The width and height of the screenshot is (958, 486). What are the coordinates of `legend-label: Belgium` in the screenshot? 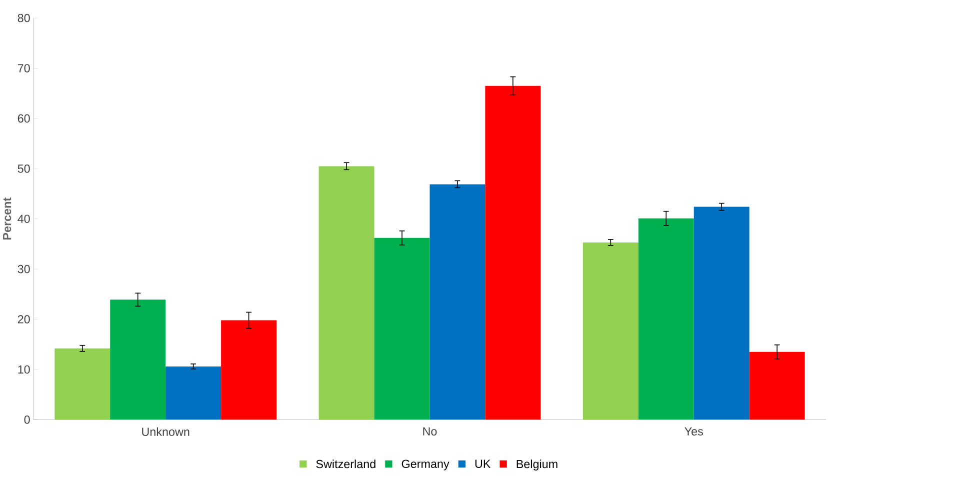 It's located at (537, 465).